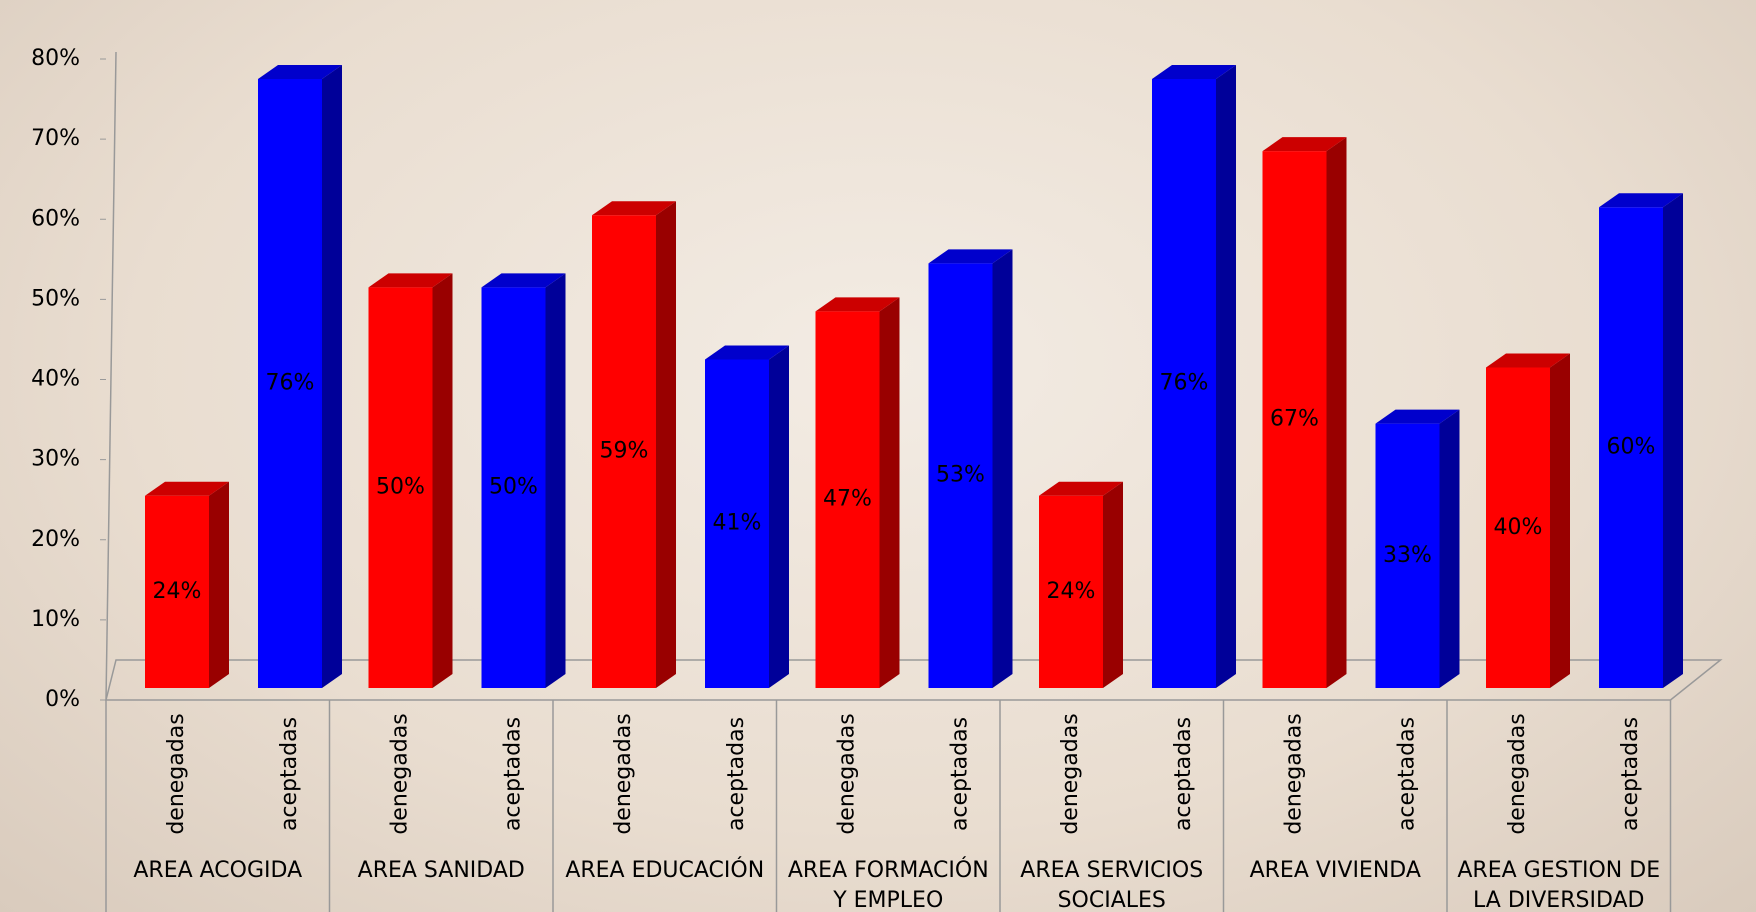  Describe the element at coordinates (888, 885) in the screenshot. I see `group-label: AREA FORMACIÓN Y EMPLEO` at that location.